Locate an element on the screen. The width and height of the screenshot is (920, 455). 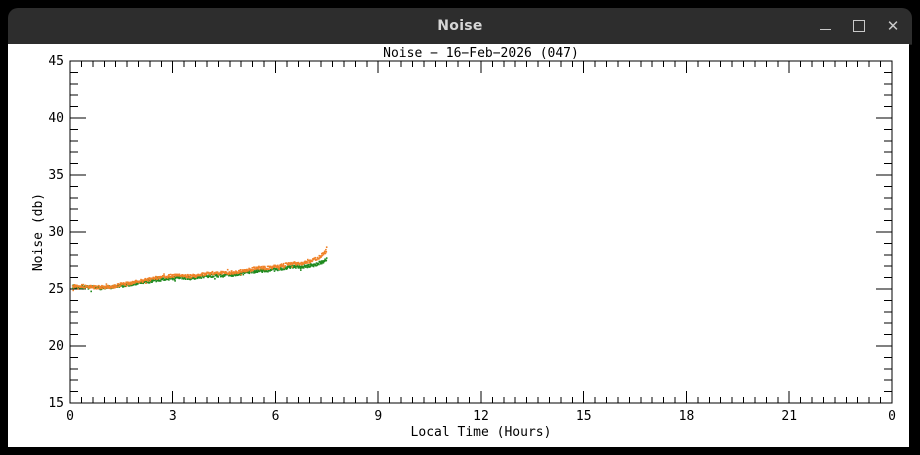
maximize-button is located at coordinates (859, 26).